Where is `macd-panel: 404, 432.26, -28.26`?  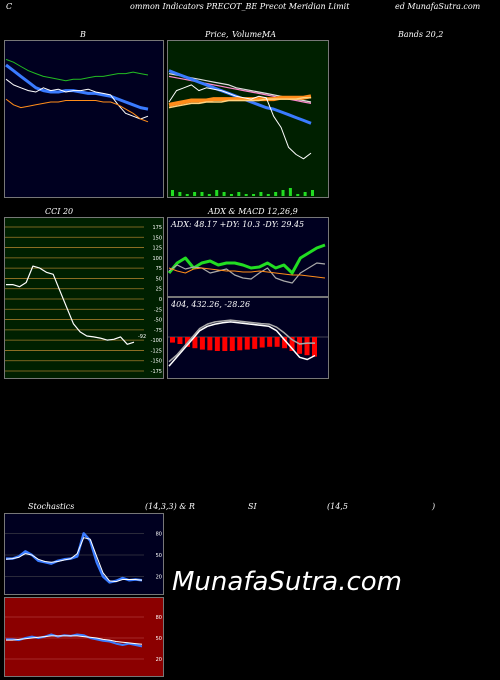
macd-panel: 404, 432.26, -28.26 is located at coordinates (248, 338).